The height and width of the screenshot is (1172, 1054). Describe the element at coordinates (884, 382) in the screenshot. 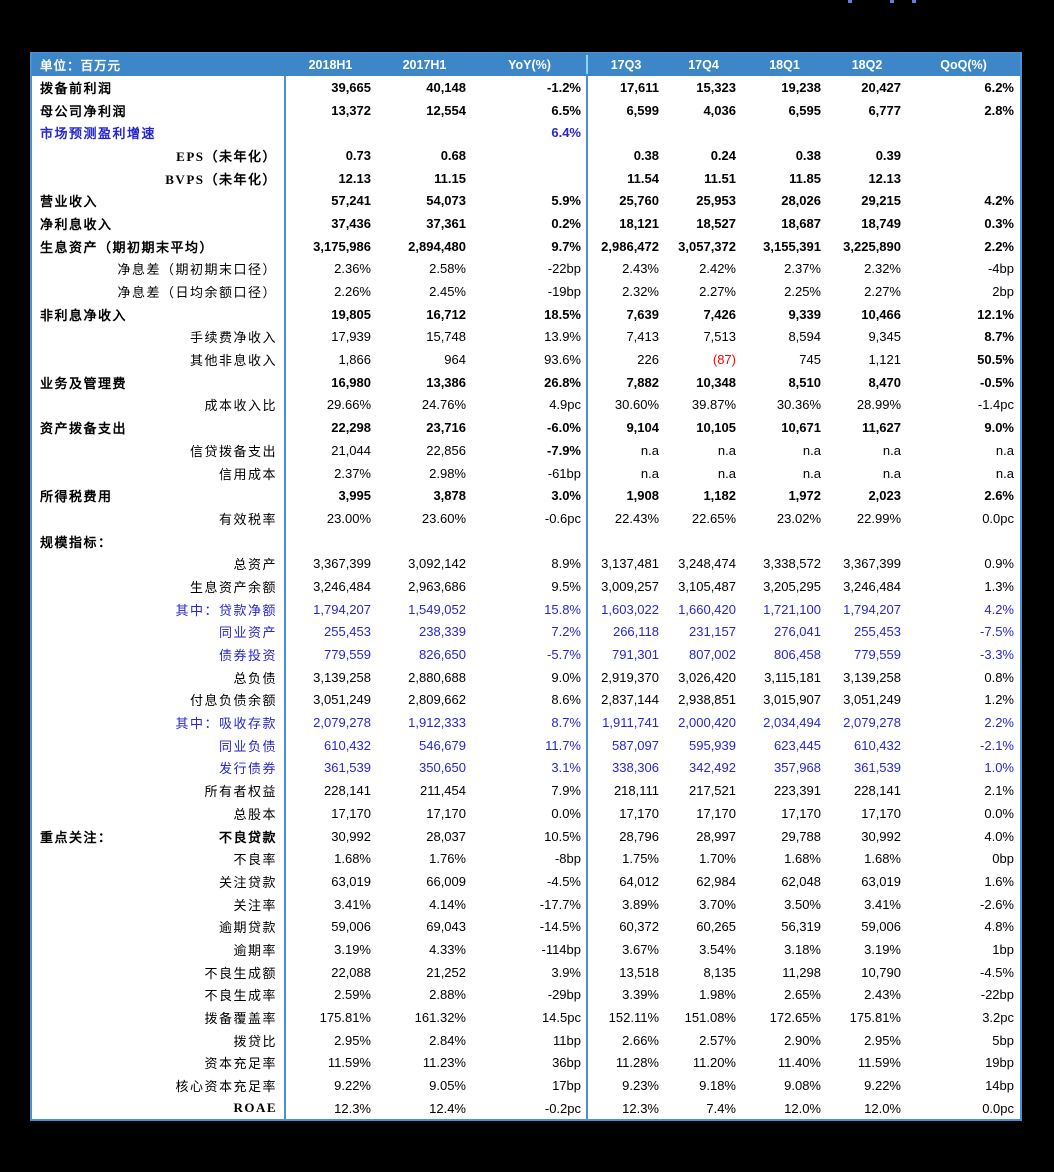

I see `value-cell: 8,470` at that location.